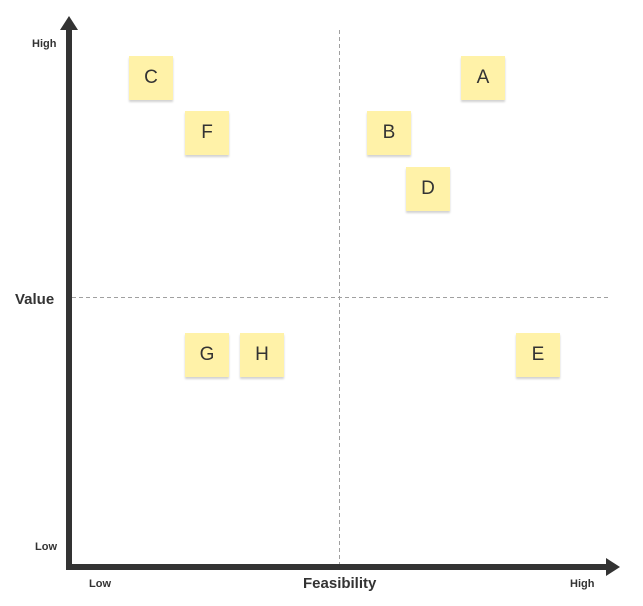  Describe the element at coordinates (582, 584) in the screenshot. I see `x-axis-high-label: High` at that location.